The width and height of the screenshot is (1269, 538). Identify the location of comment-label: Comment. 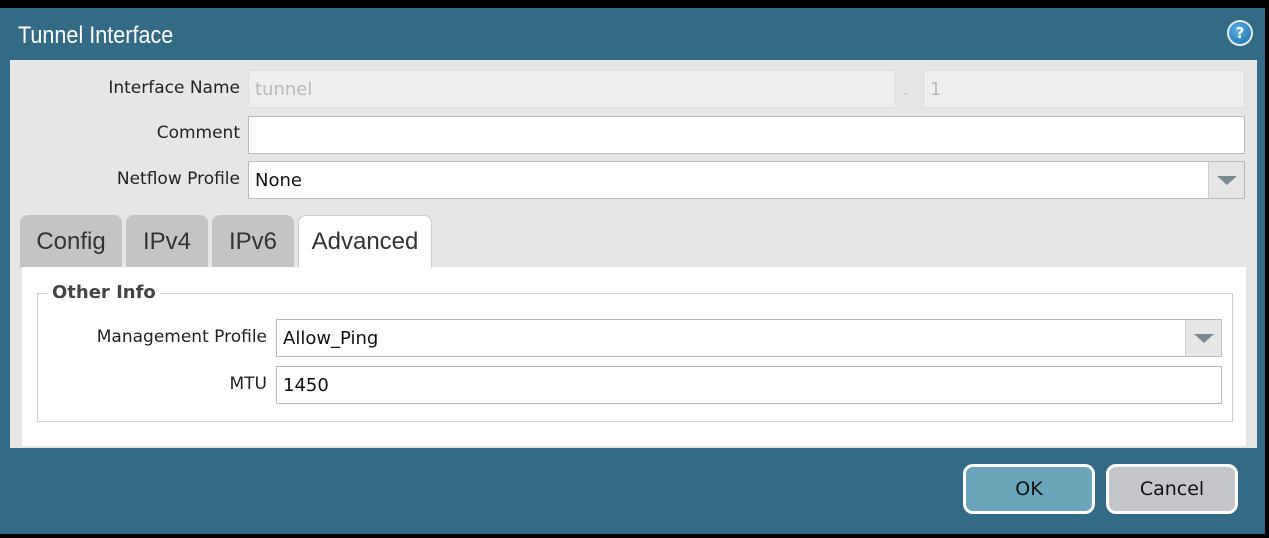
(198, 133).